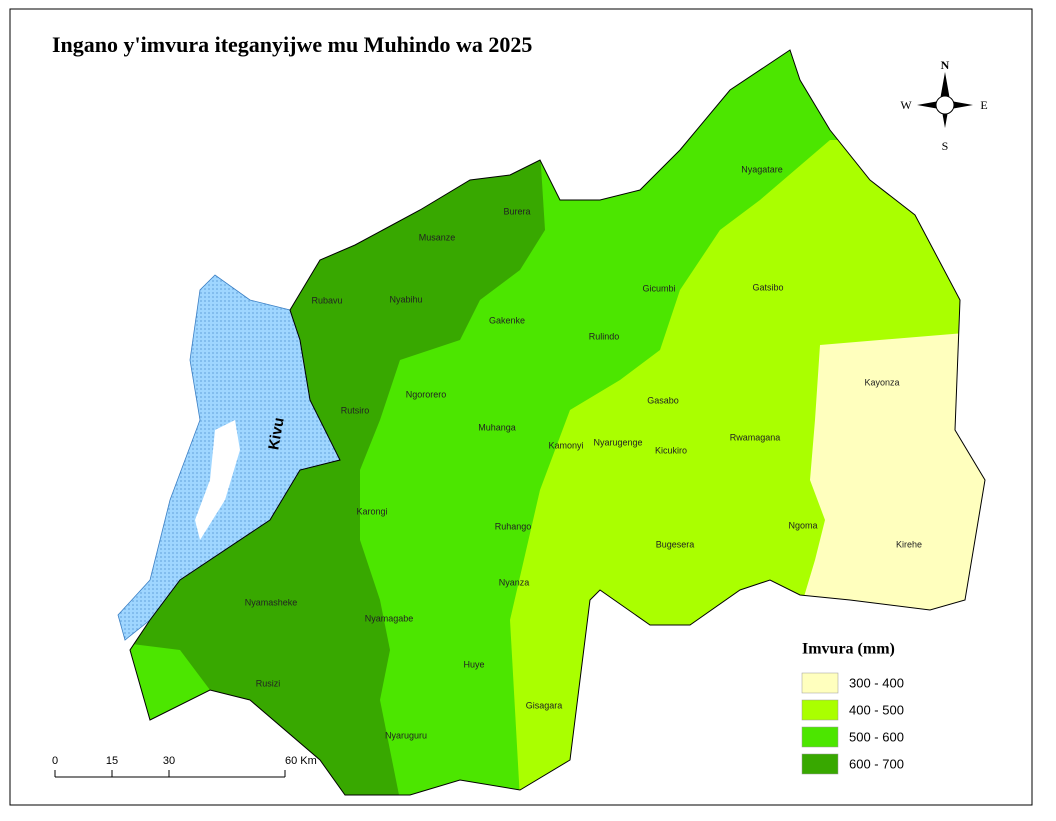 This screenshot has height=821, width=1056. I want to click on district-label: Kamonyi, so click(565, 445).